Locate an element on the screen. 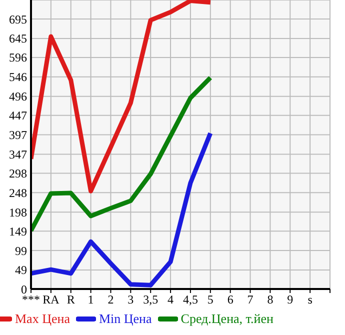  x-tick-label: 7 is located at coordinates (250, 299).